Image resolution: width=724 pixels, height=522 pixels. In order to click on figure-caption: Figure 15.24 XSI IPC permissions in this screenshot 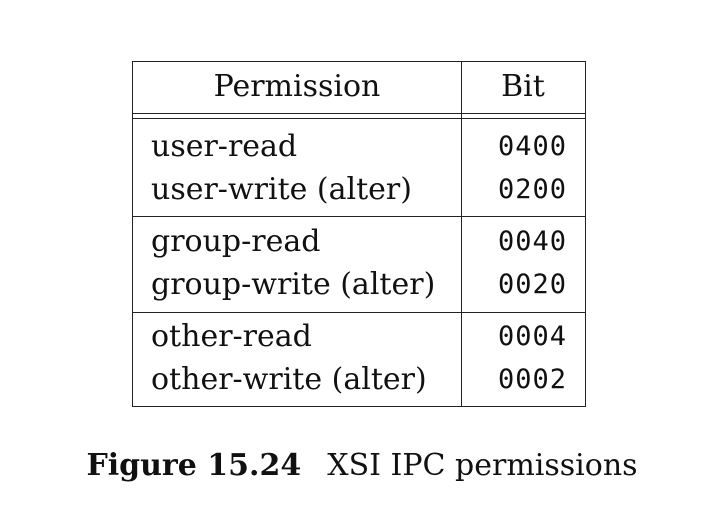, I will do `click(362, 465)`.